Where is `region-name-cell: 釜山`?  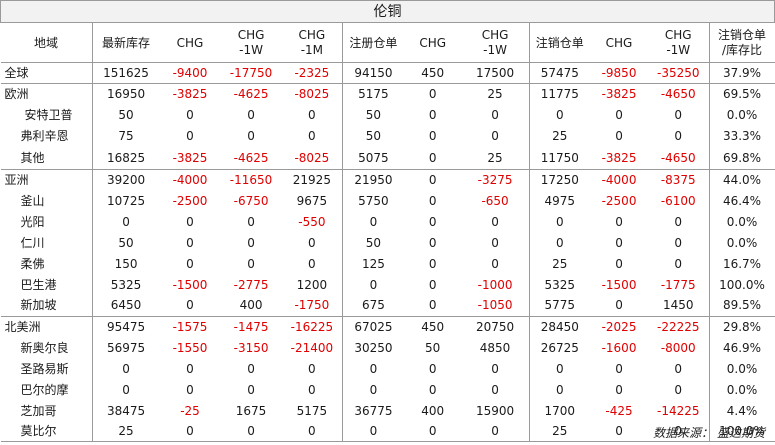 region-name-cell: 釜山 is located at coordinates (46, 200).